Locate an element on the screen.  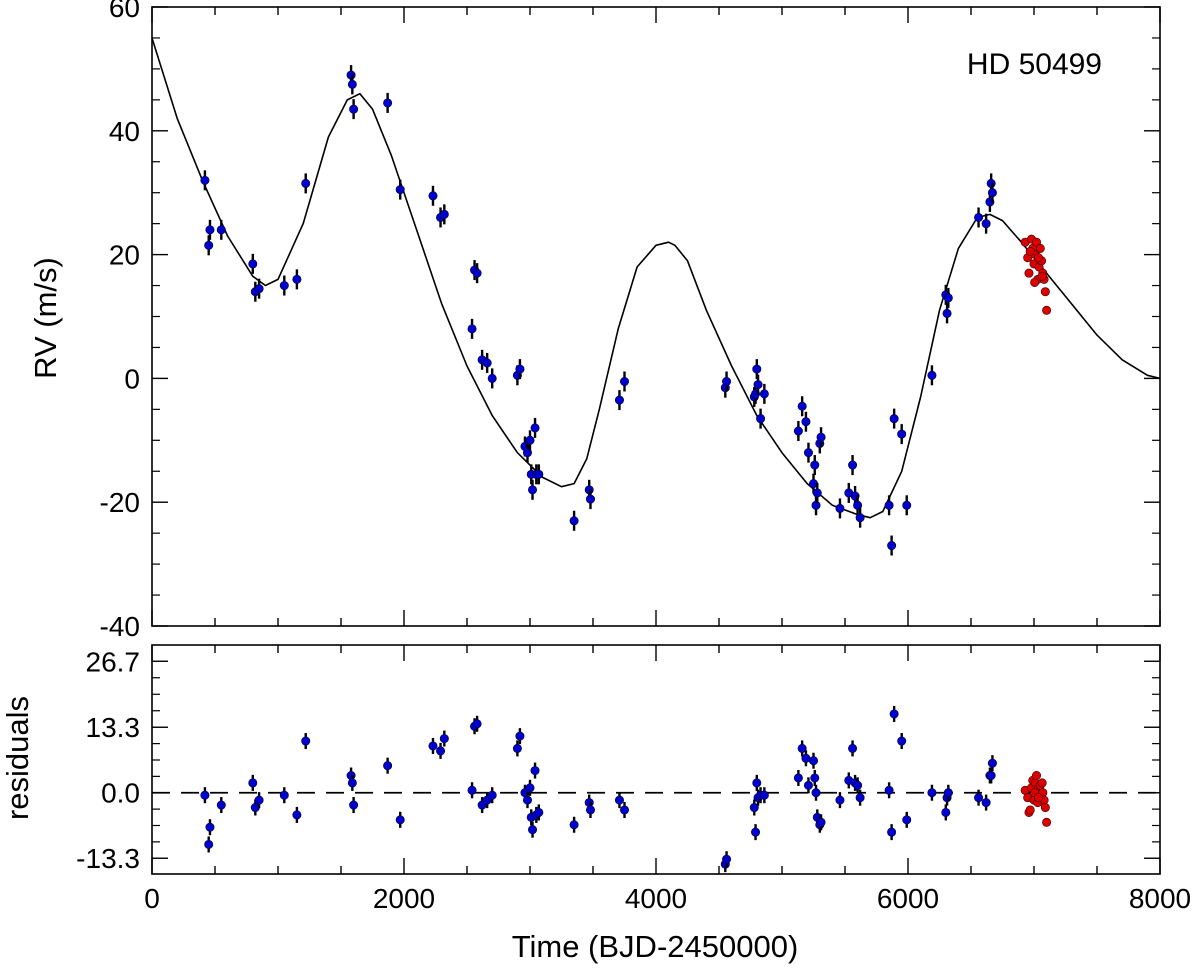
residuals-y-tick-label: 13.3 is located at coordinates (113, 727).